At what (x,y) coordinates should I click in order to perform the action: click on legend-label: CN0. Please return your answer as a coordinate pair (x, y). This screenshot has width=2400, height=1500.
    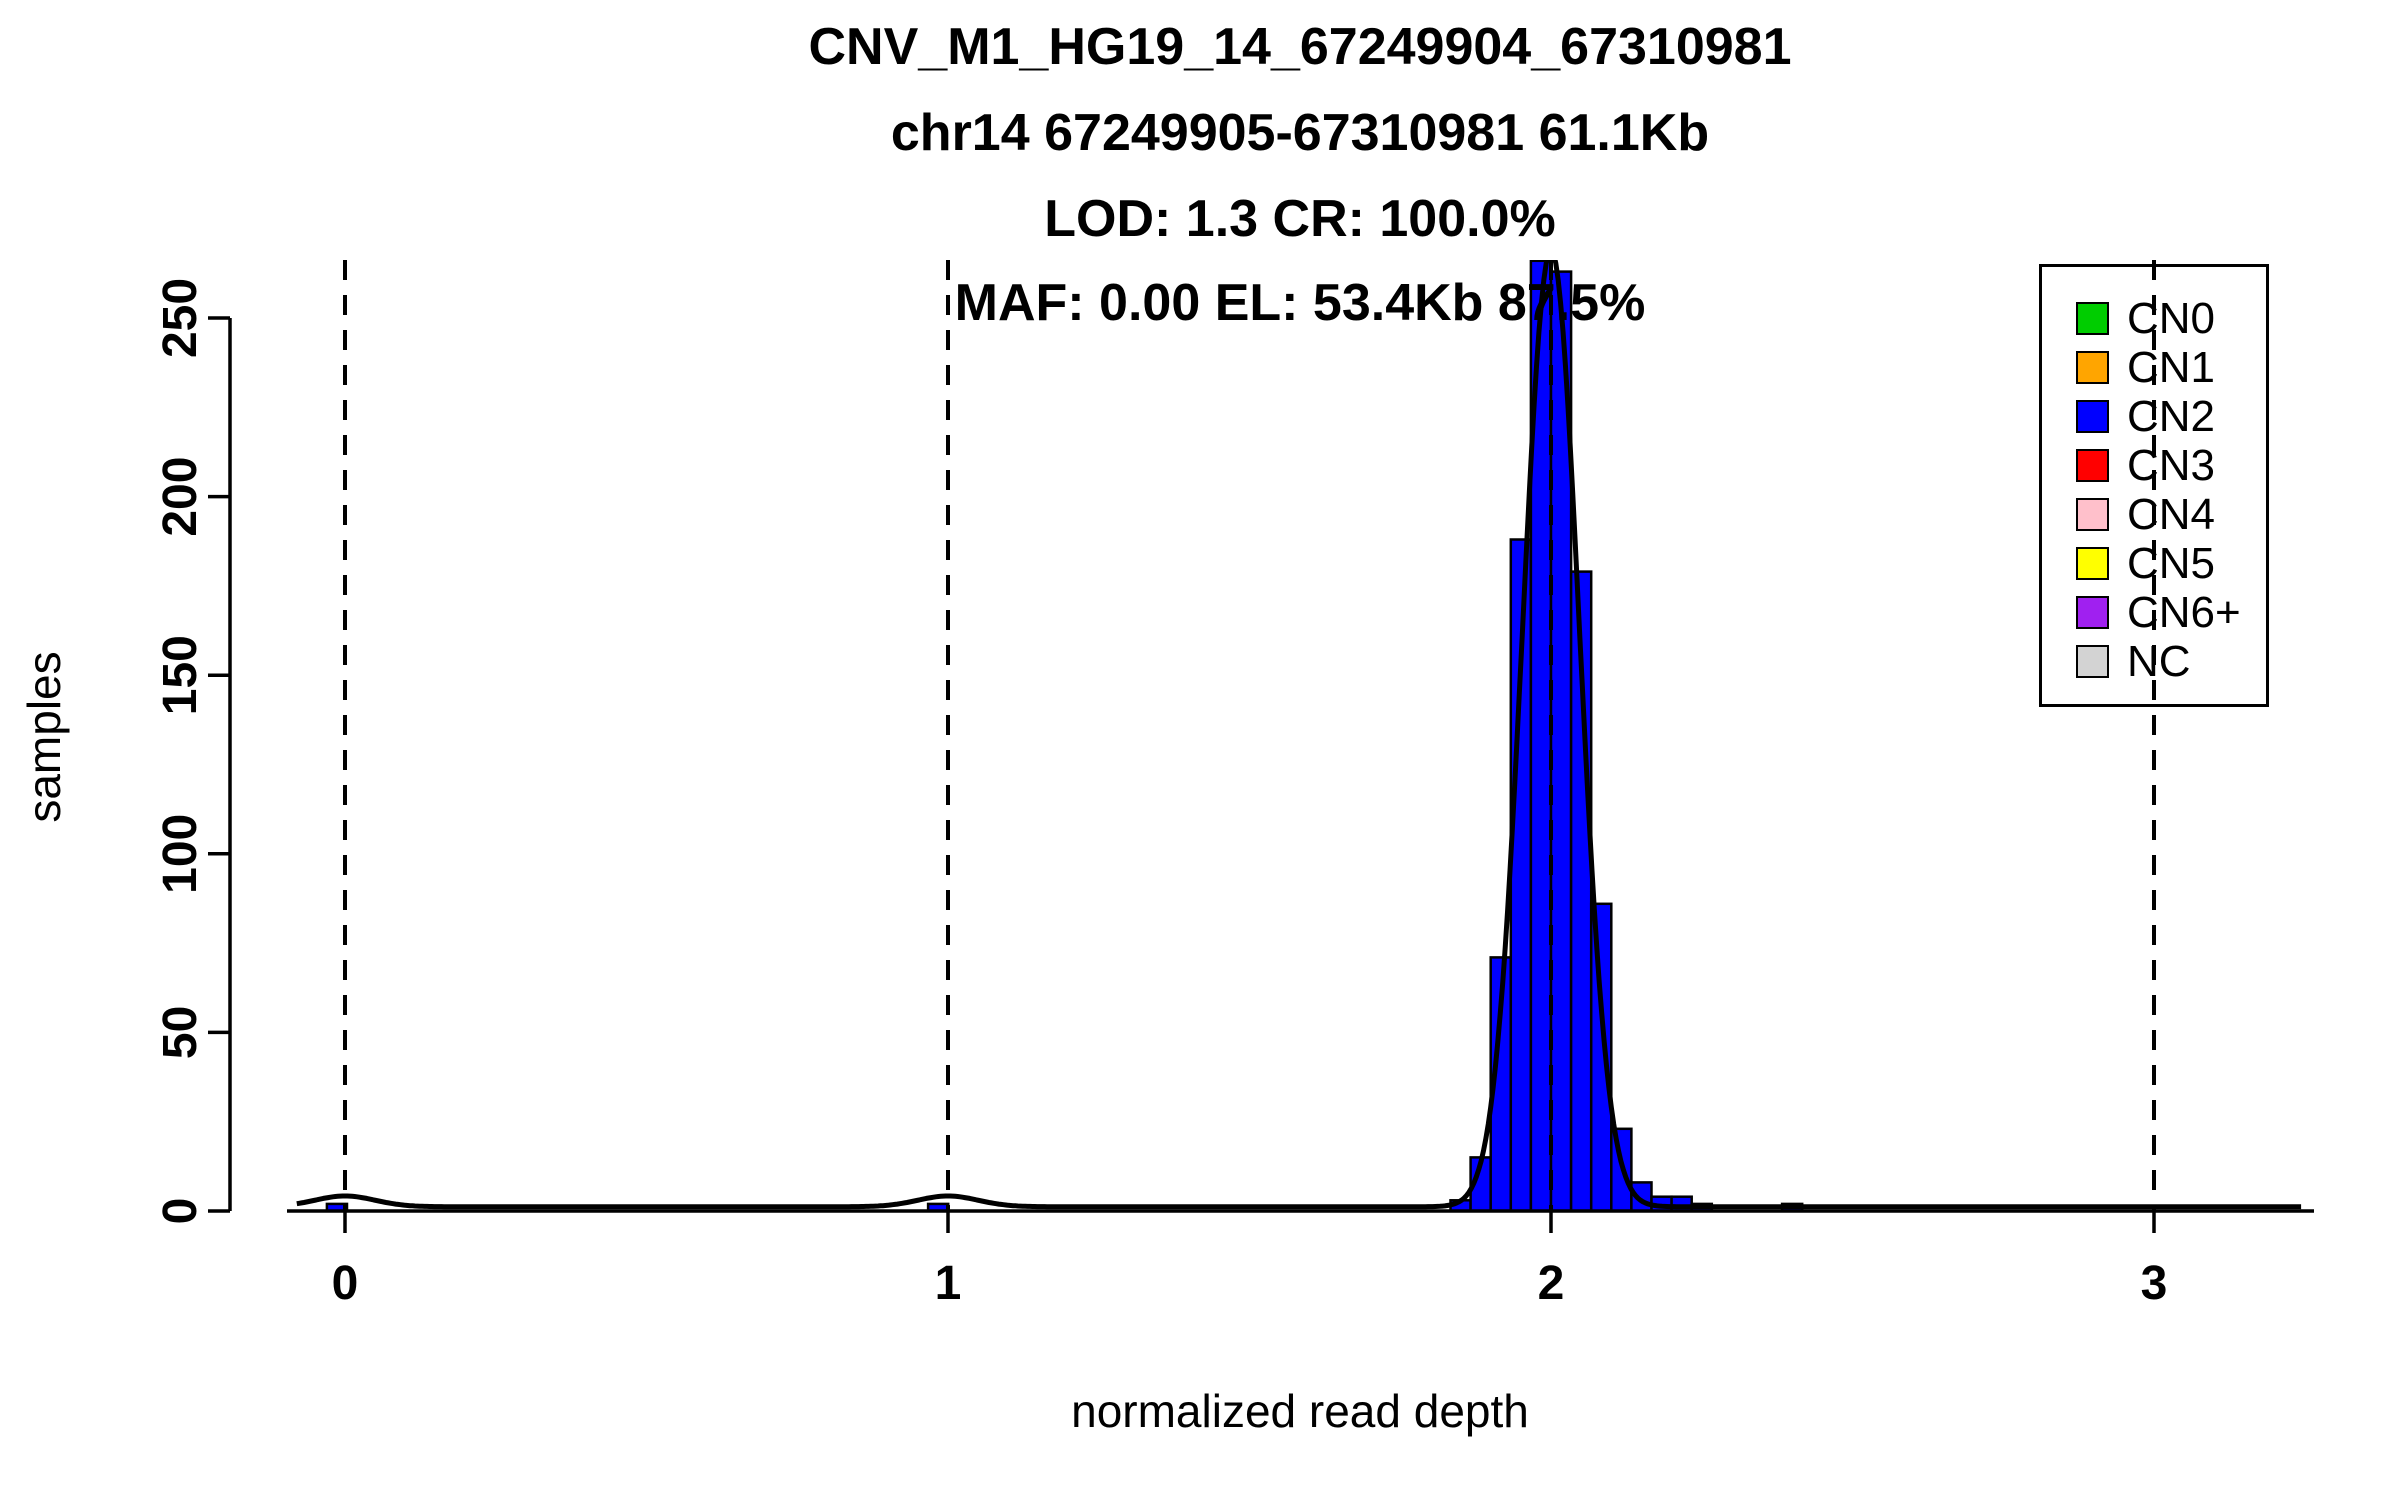
    Looking at the image, I should click on (2171, 318).